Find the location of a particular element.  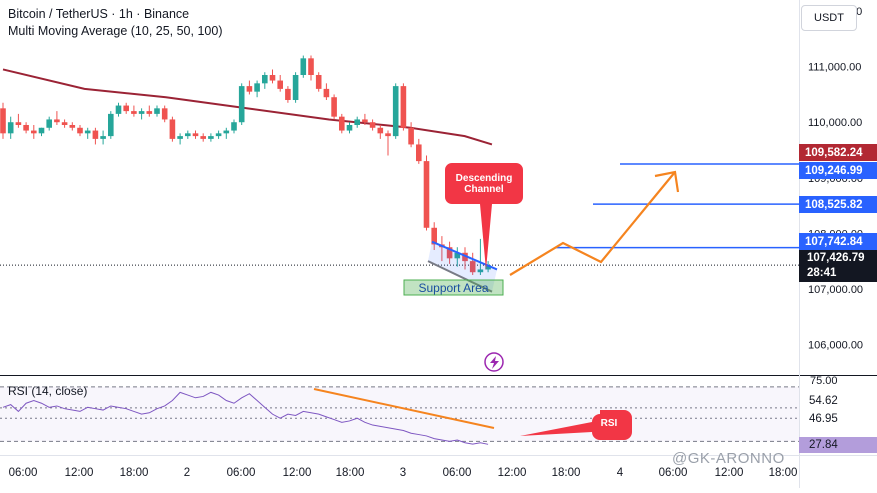

support-area-box is located at coordinates (453, 287).